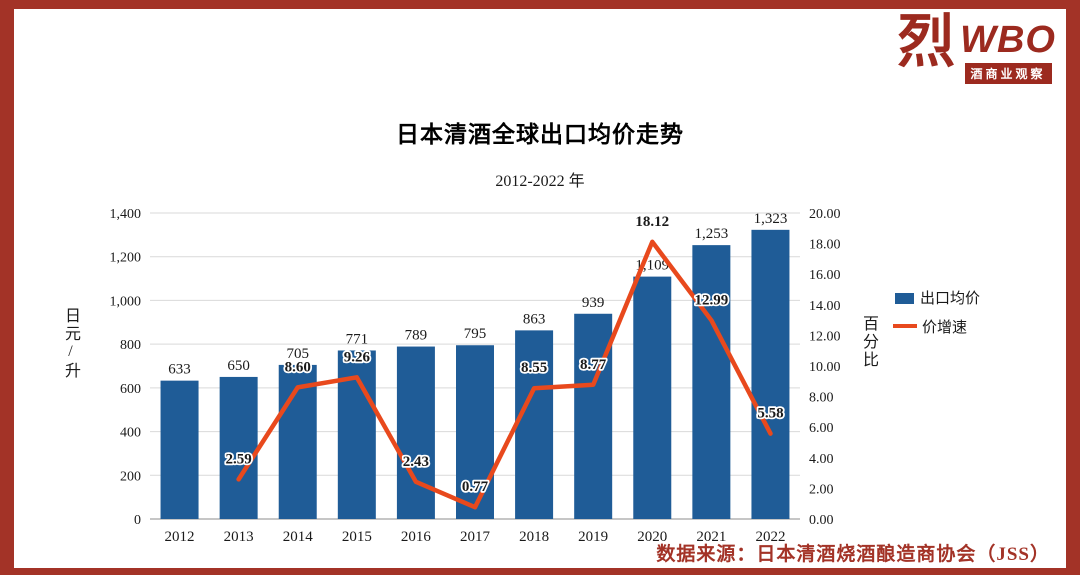 Image resolution: width=1080 pixels, height=575 pixels. What do you see at coordinates (475, 334) in the screenshot?
I see `bar-label: 795` at bounding box center [475, 334].